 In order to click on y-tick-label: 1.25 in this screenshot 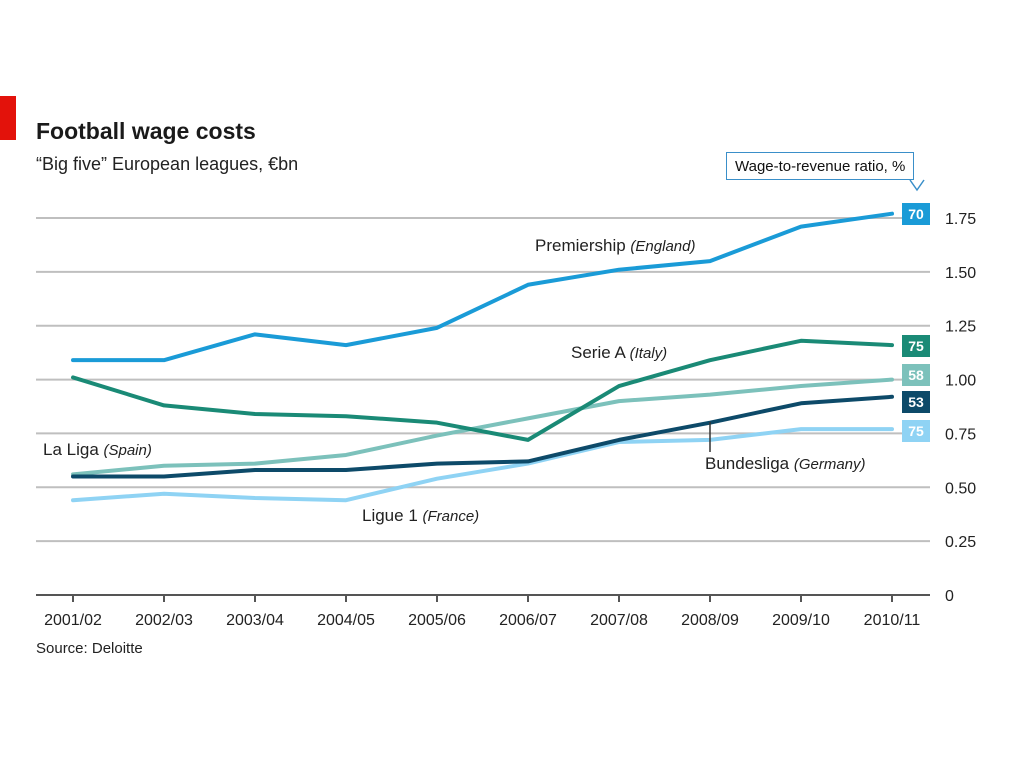, I will do `click(960, 327)`.